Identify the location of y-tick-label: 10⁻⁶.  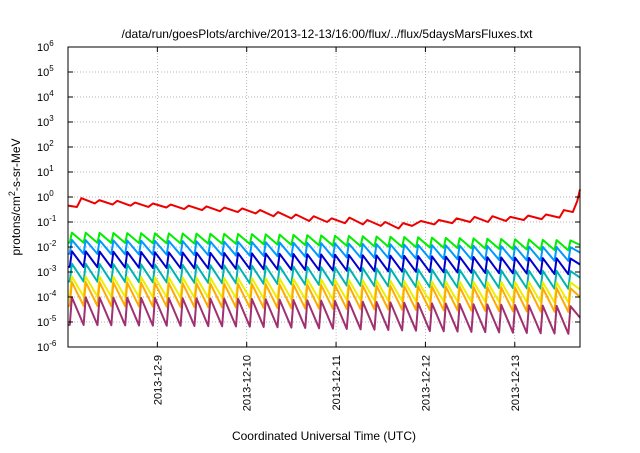
(47, 346).